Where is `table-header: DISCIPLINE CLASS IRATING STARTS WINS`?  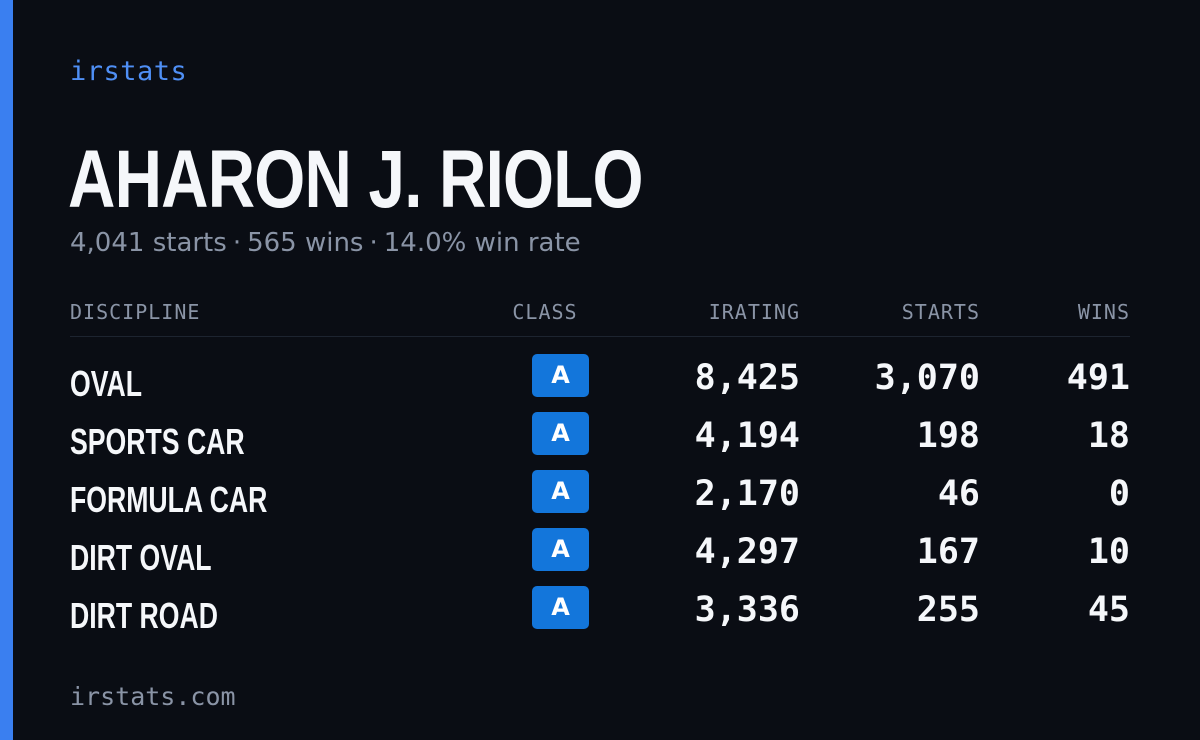
table-header: DISCIPLINE CLASS IRATING STARTS WINS is located at coordinates (600, 318).